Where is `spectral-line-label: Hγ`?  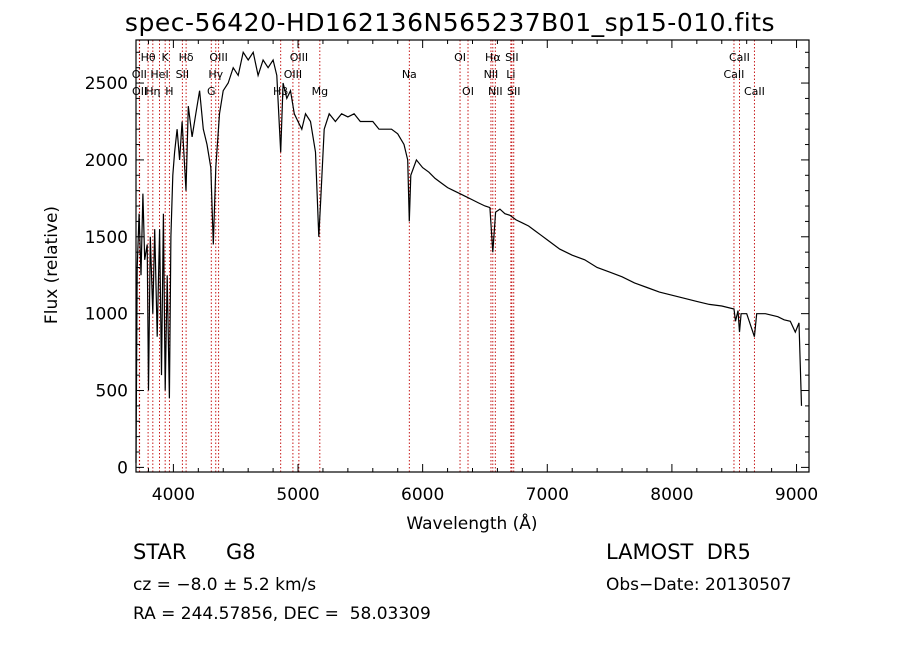 spectral-line-label: Hγ is located at coordinates (215, 74).